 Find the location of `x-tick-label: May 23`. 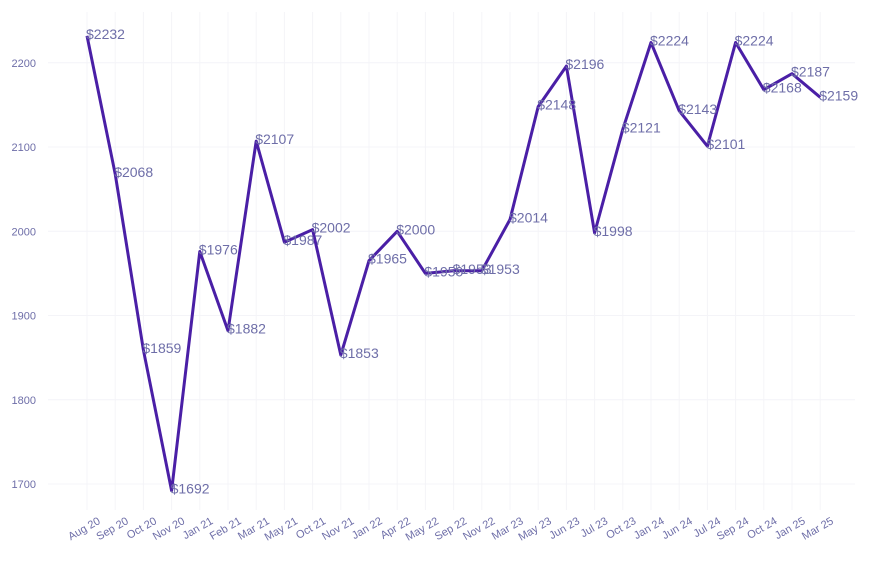

x-tick-label: May 23 is located at coordinates (534, 529).